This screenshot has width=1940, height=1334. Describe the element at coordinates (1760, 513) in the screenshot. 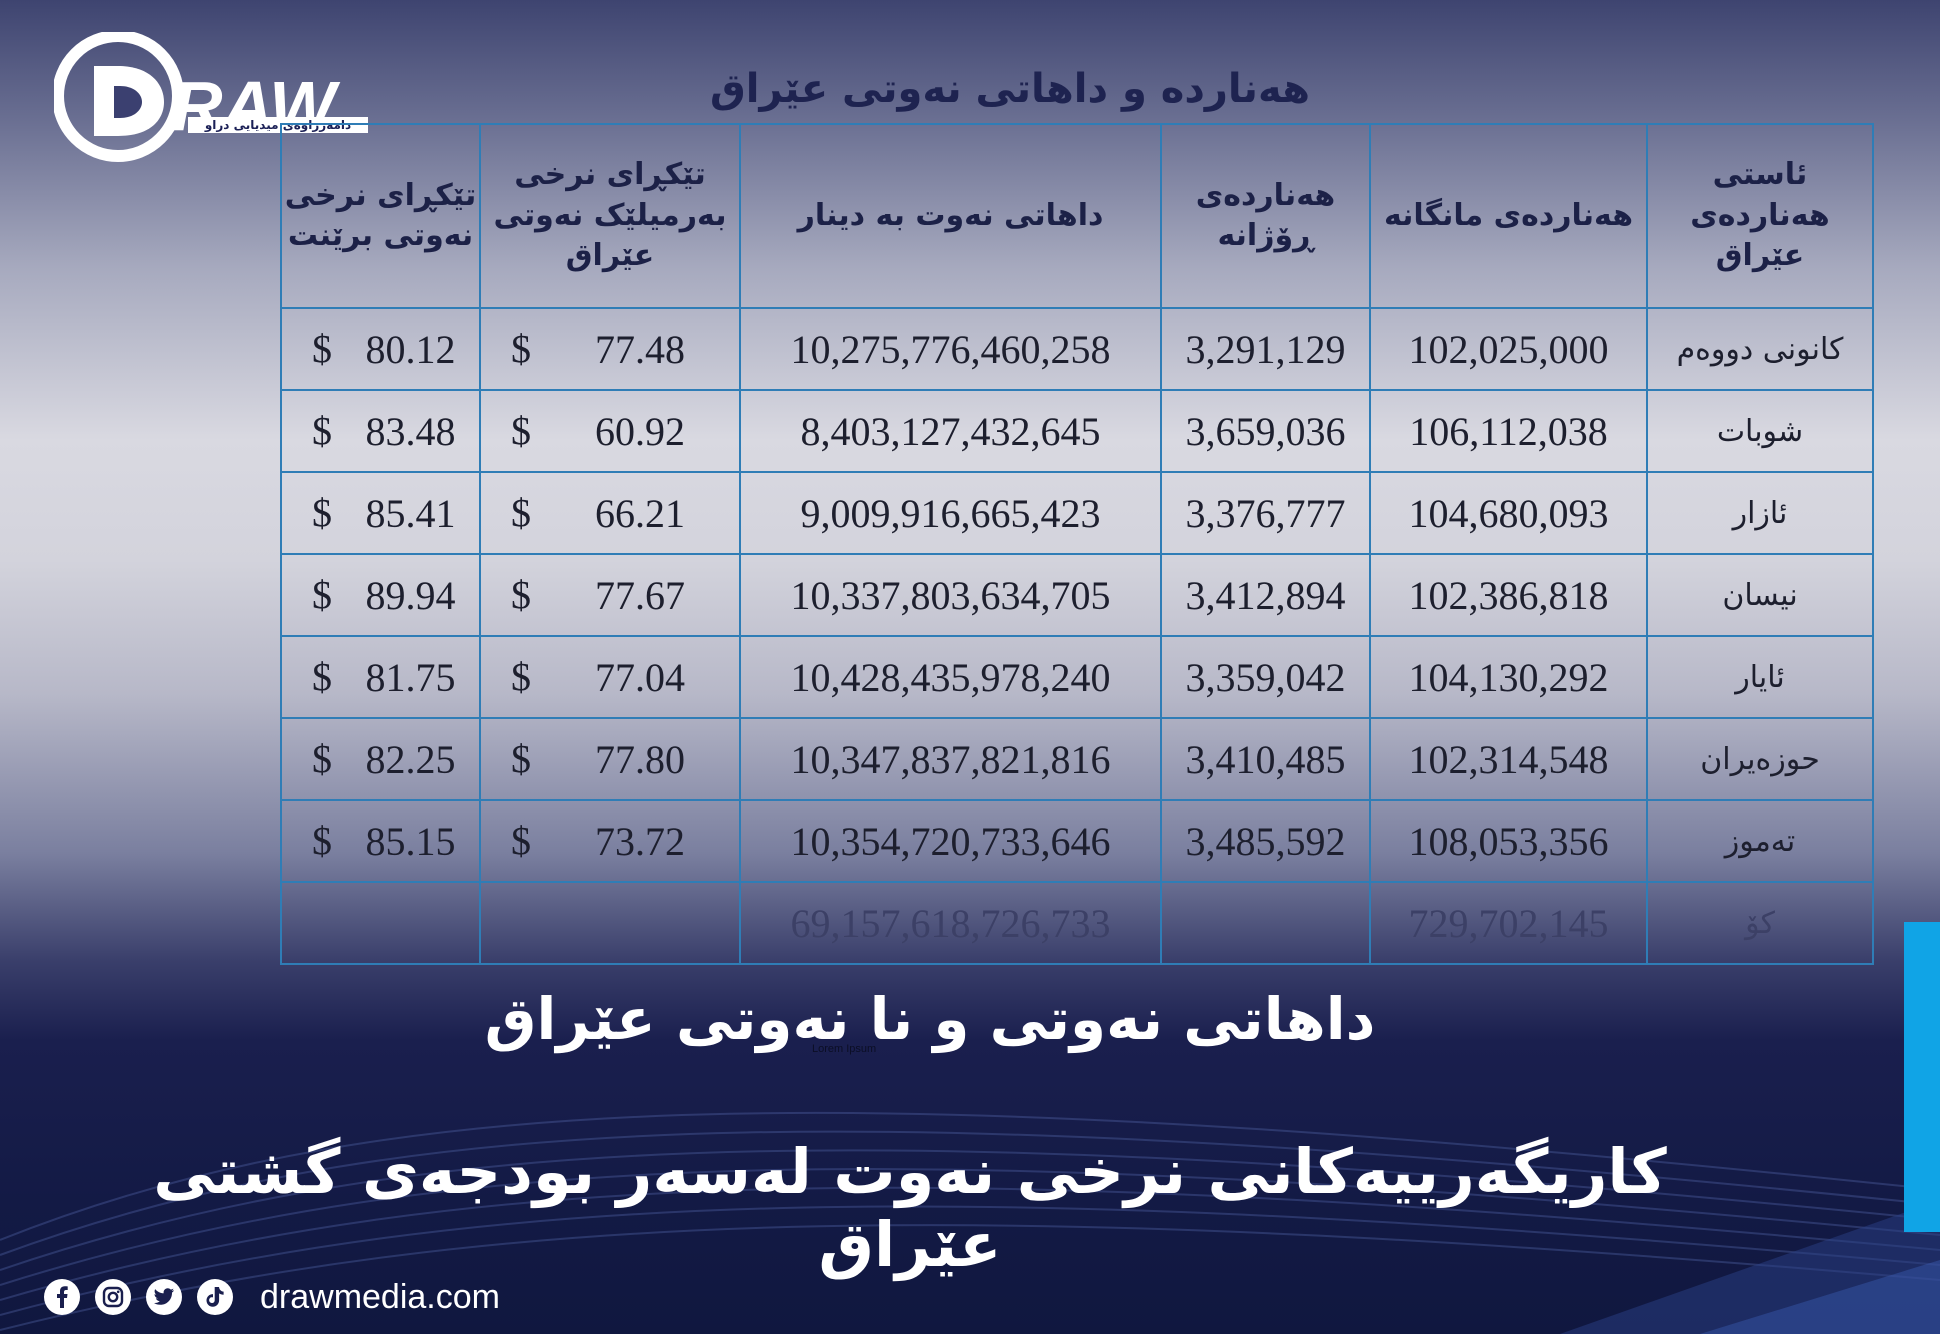

I see `month-cell: ئازار` at that location.